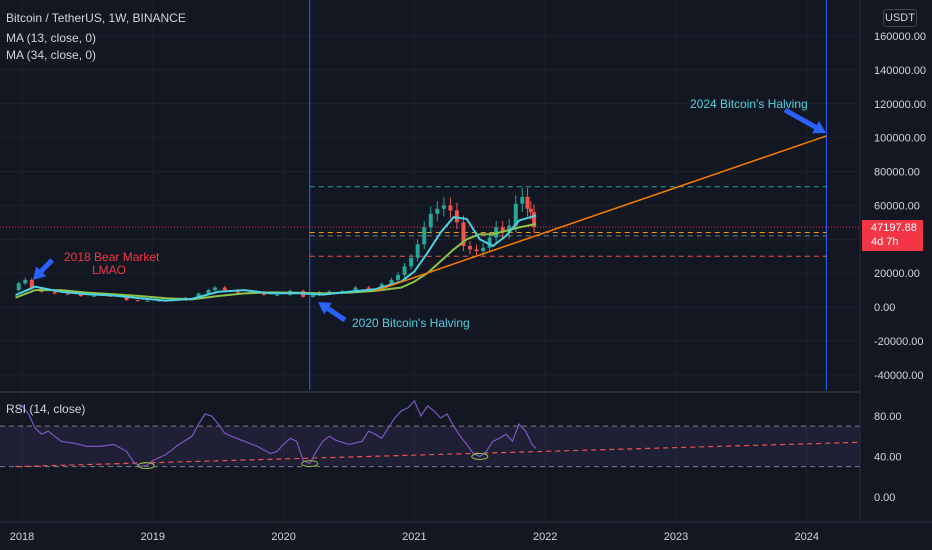 This screenshot has width=932, height=550. I want to click on bear-market-note: 2018 Bear Market LMAO, so click(112, 263).